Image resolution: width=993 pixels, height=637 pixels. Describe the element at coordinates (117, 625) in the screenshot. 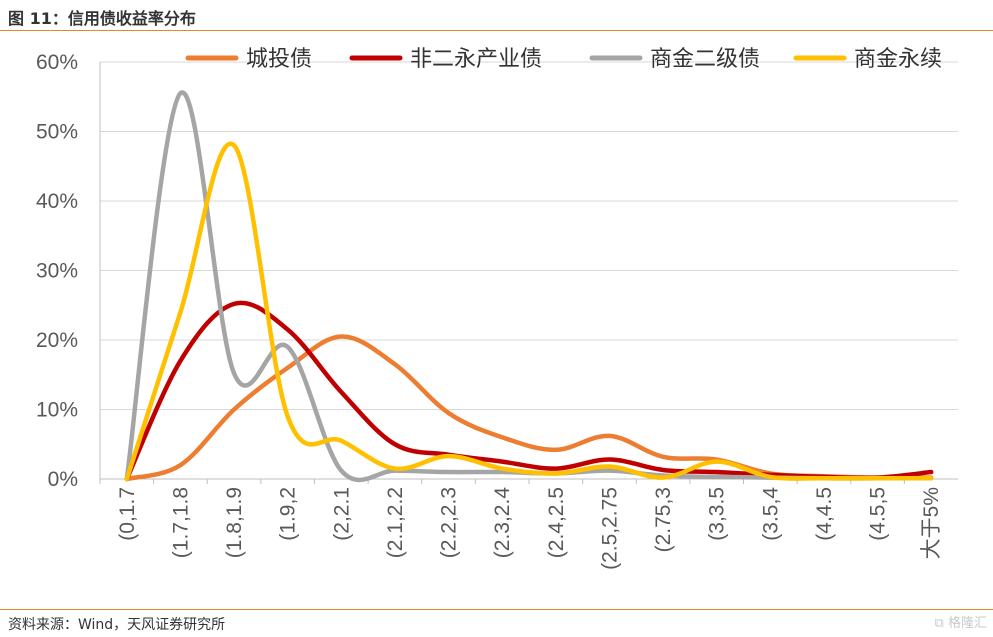

I see `source-note: 资料来源：Wind，天风证券研究所` at that location.